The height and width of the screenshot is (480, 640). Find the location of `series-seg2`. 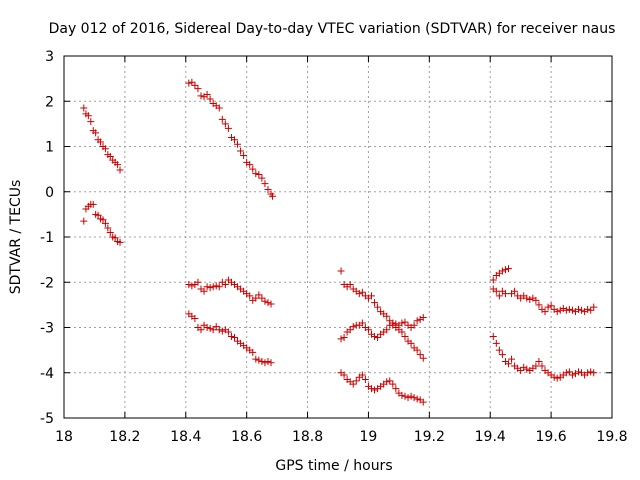

series-seg2 is located at coordinates (102, 223).